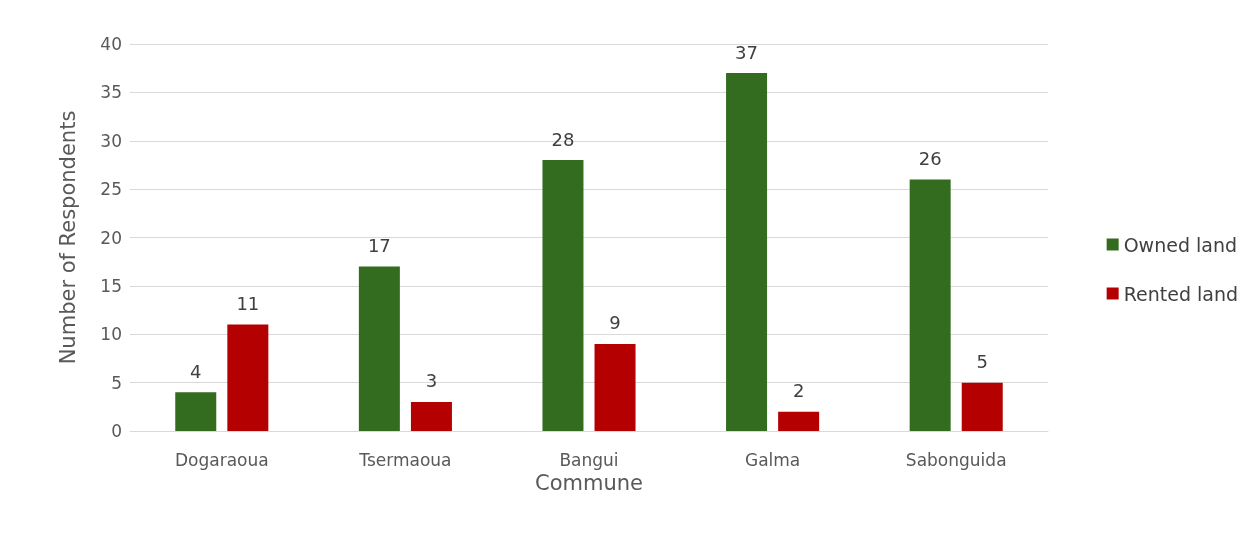 Image resolution: width=1255 pixels, height=538 pixels. I want to click on x-tick-label: Sabonguida, so click(956, 459).